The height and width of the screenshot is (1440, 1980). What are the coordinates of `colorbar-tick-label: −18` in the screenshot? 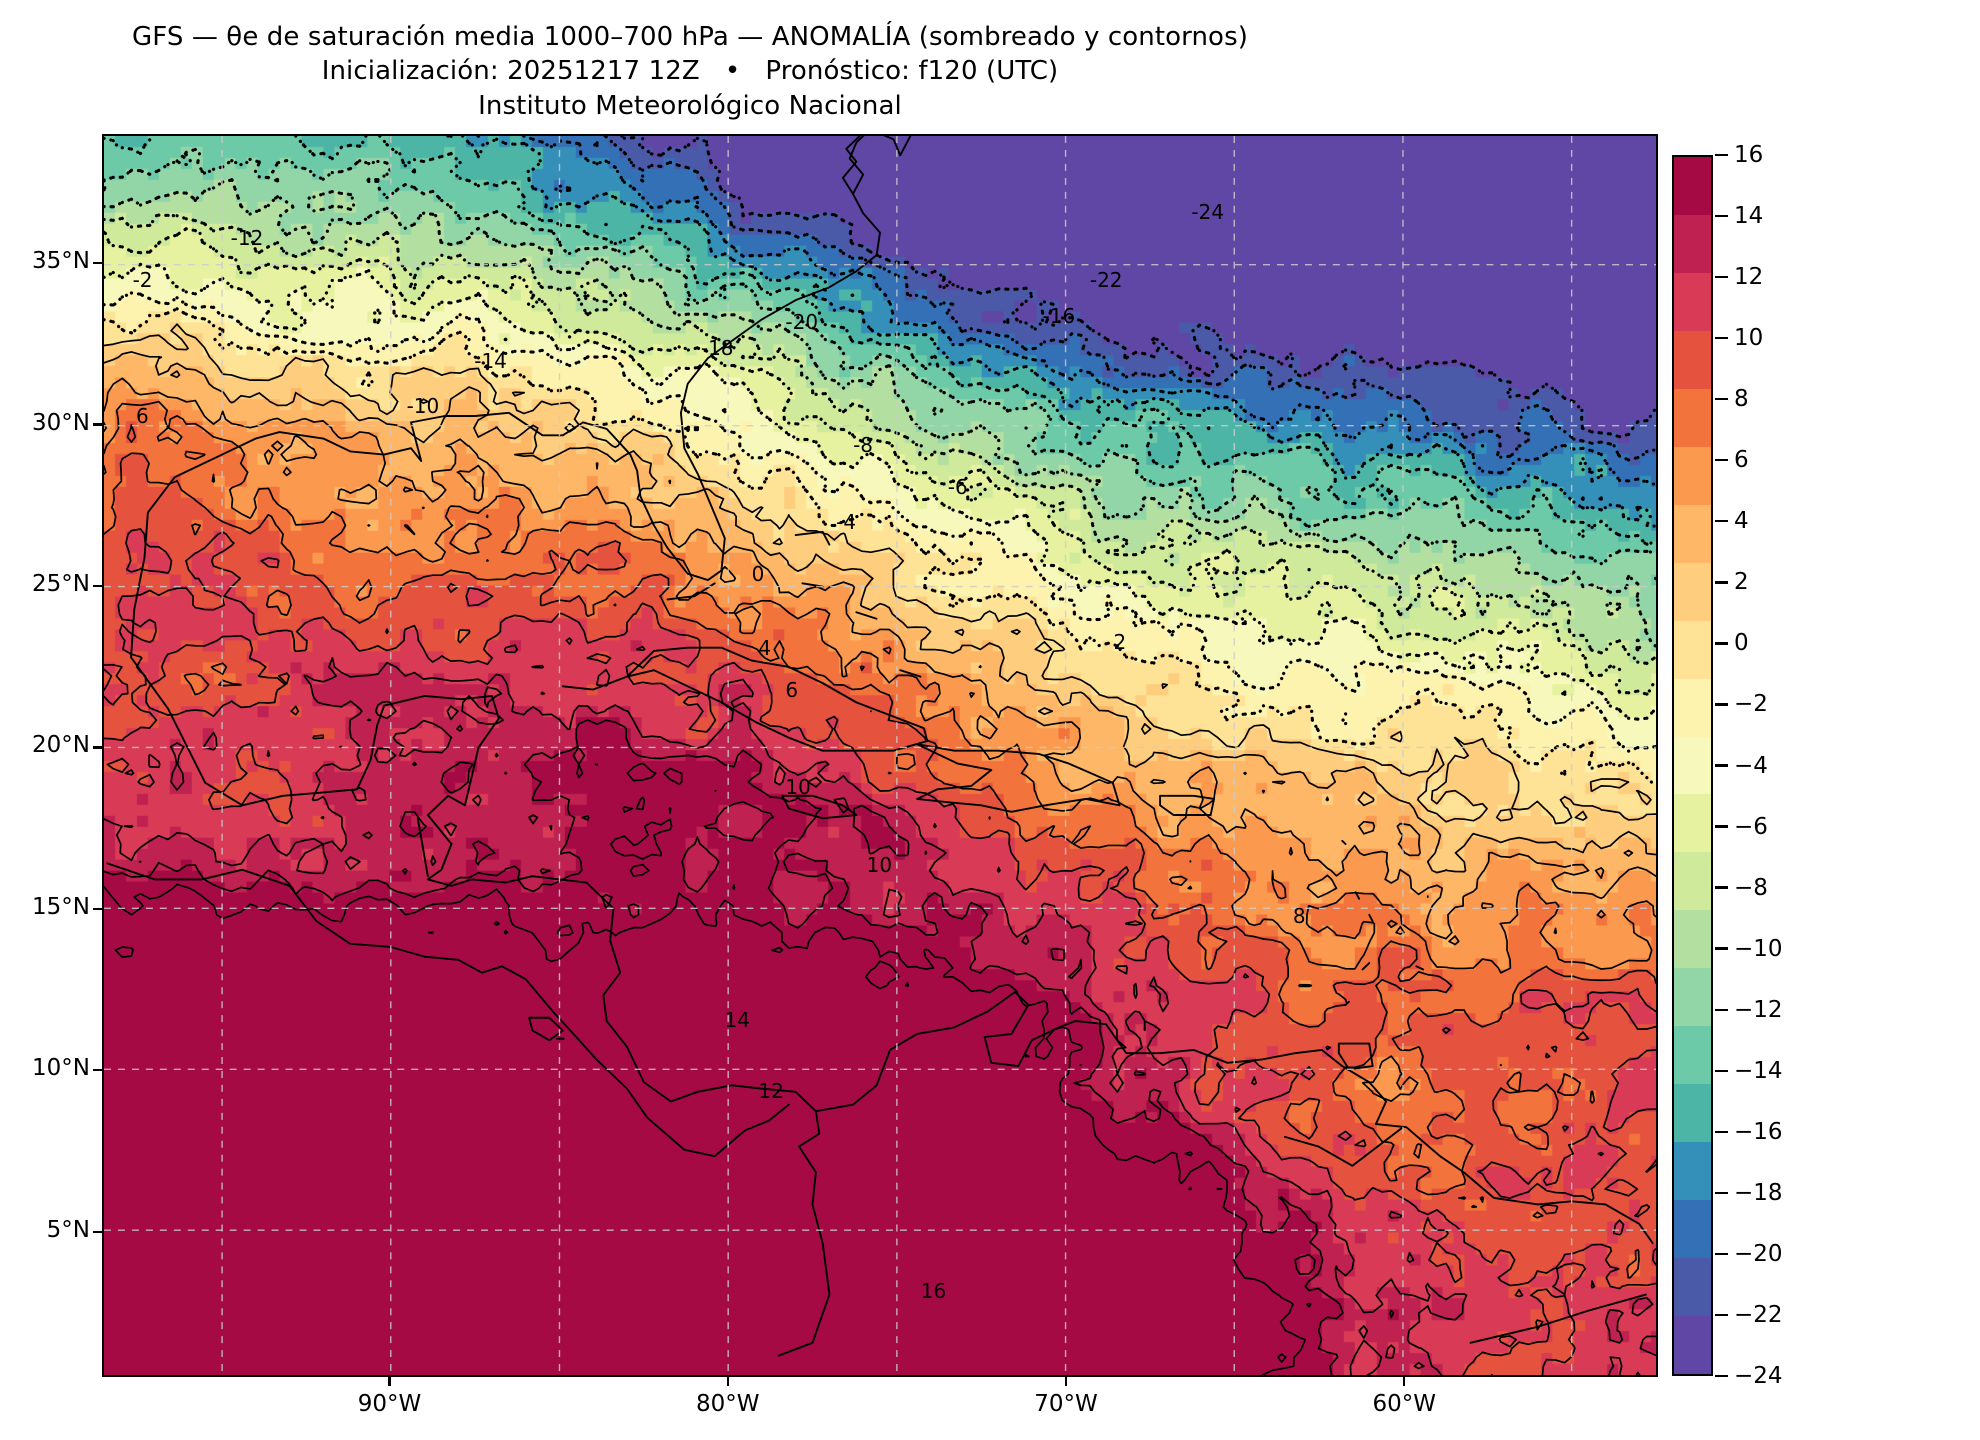 It's located at (1758, 1192).